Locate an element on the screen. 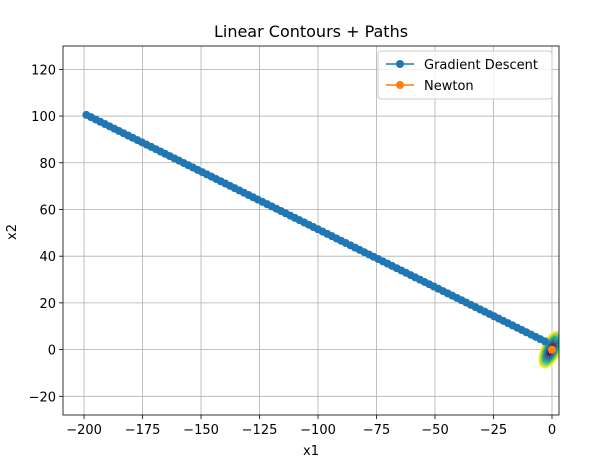  x-tick-label: −175 is located at coordinates (143, 430).